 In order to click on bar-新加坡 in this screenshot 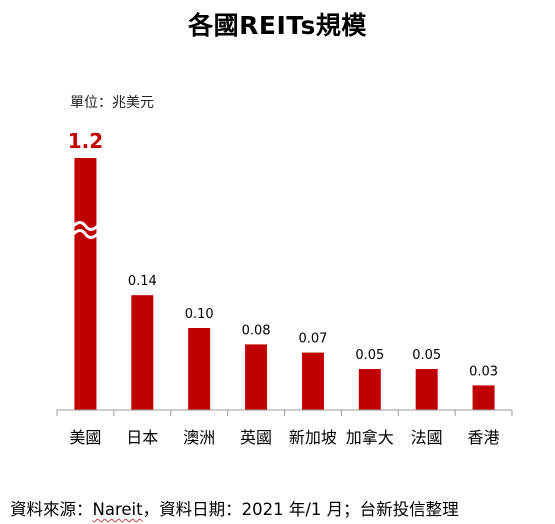, I will do `click(312, 381)`.